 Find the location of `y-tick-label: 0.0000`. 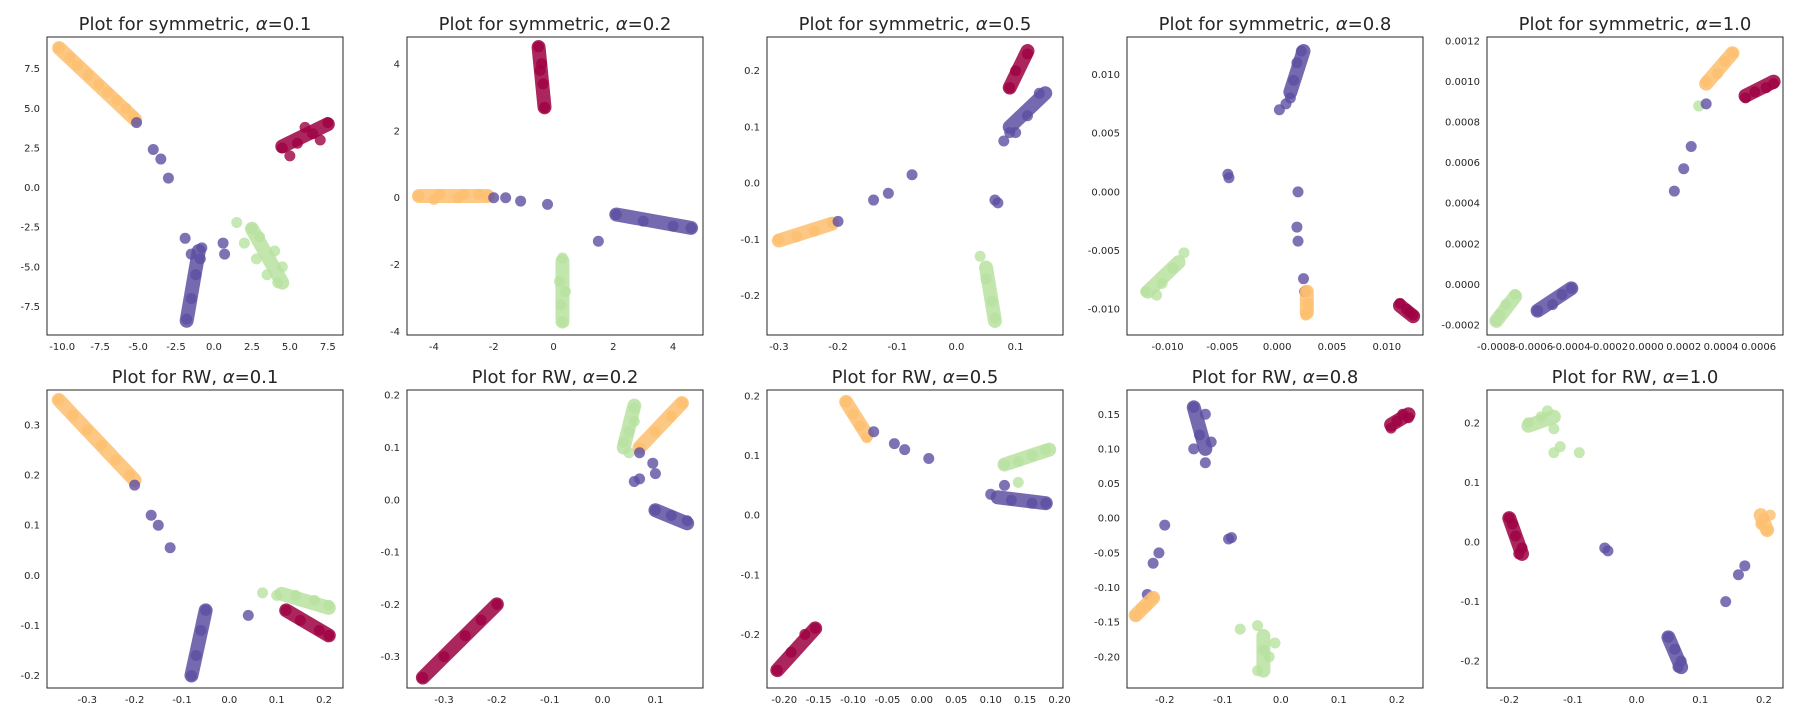

y-tick-label: 0.0000 is located at coordinates (1462, 285).